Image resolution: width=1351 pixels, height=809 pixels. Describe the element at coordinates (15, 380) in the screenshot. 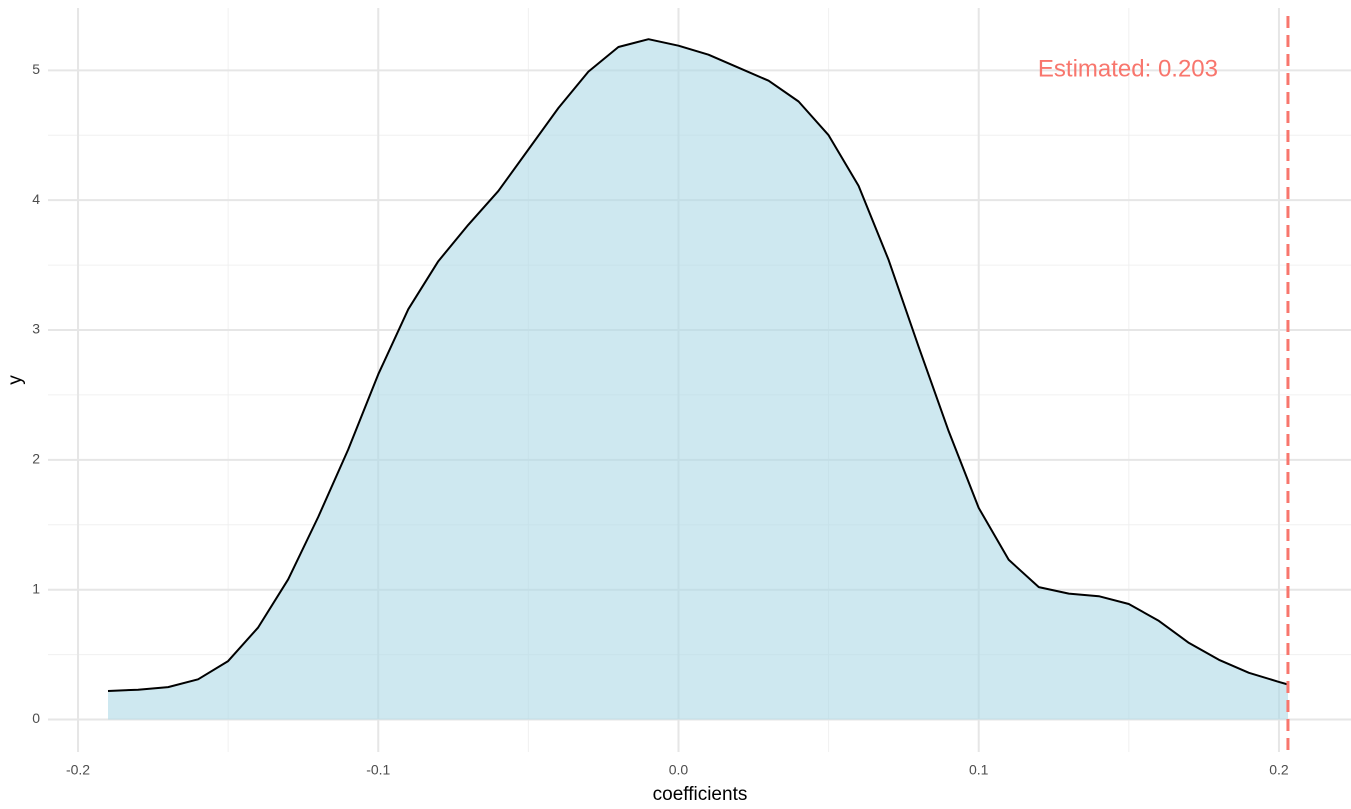

I see `y-axis-title: y` at that location.